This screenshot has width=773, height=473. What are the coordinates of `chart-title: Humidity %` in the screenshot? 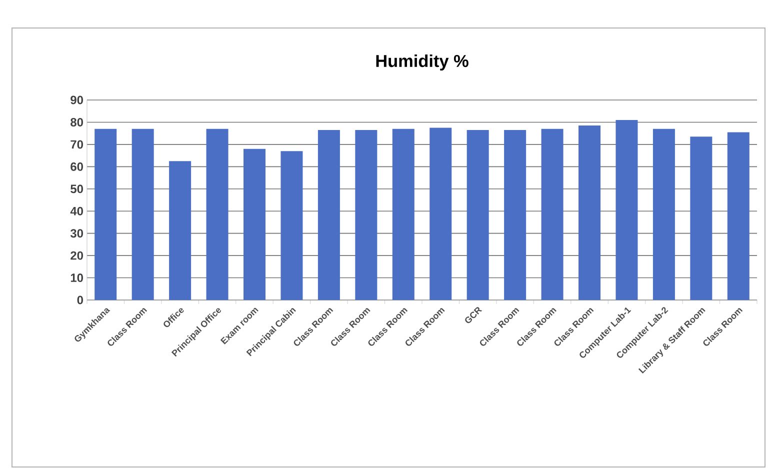 It's located at (422, 62).